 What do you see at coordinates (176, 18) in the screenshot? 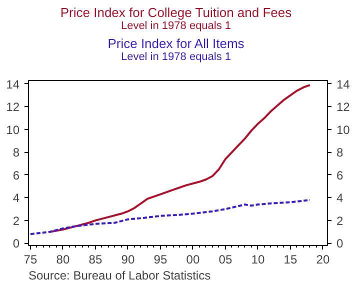
I see `text: Price Index for College Tuition and Fees Level in 1978 equals 1` at bounding box center [176, 18].